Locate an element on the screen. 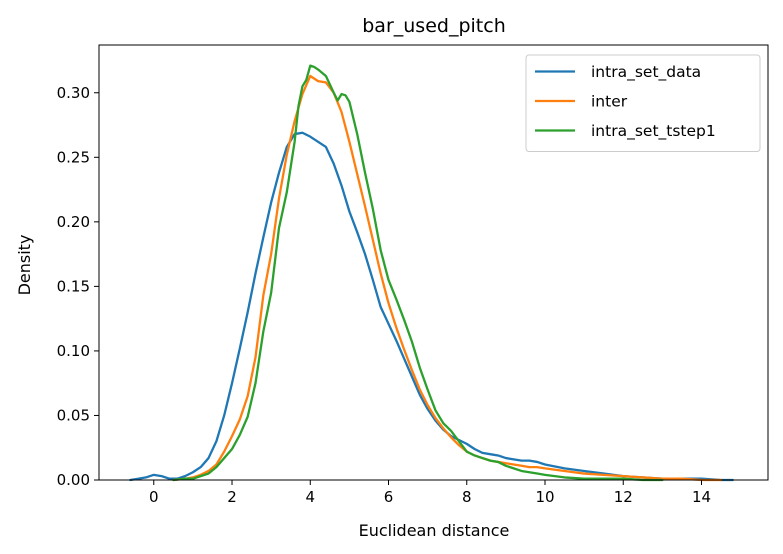 Image resolution: width=783 pixels, height=554 pixels. legend-box is located at coordinates (643, 103).